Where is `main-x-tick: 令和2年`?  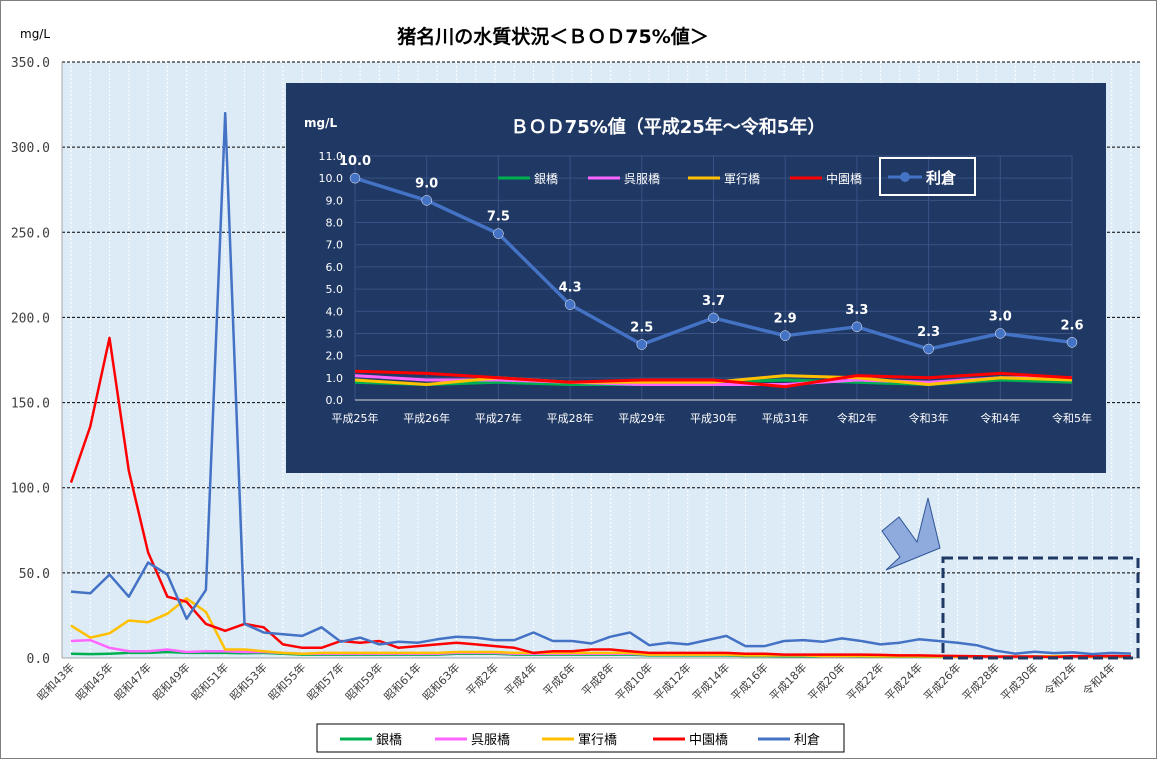
main-x-tick: 令和2年 is located at coordinates (1060, 679).